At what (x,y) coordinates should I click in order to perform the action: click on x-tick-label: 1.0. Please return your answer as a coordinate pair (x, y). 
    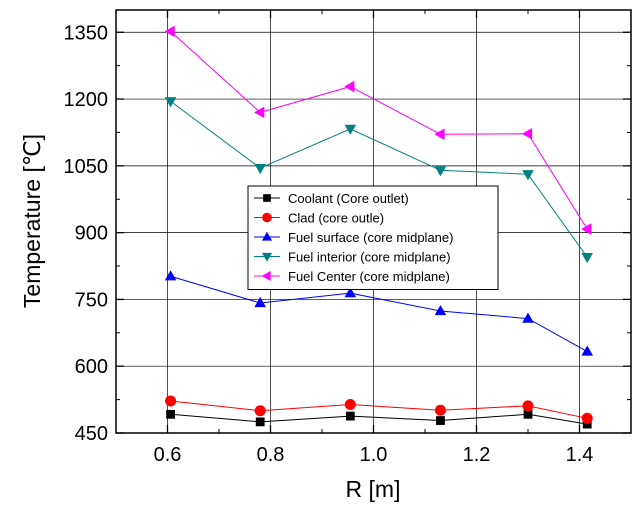
    Looking at the image, I should click on (374, 455).